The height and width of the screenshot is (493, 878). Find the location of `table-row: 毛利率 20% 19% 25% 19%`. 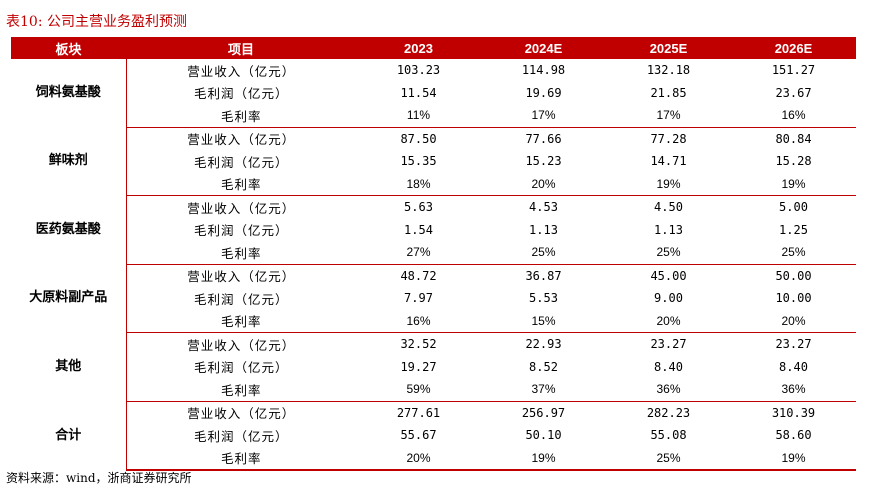

table-row: 毛利率 20% 19% 25% 19% is located at coordinates (433, 458).